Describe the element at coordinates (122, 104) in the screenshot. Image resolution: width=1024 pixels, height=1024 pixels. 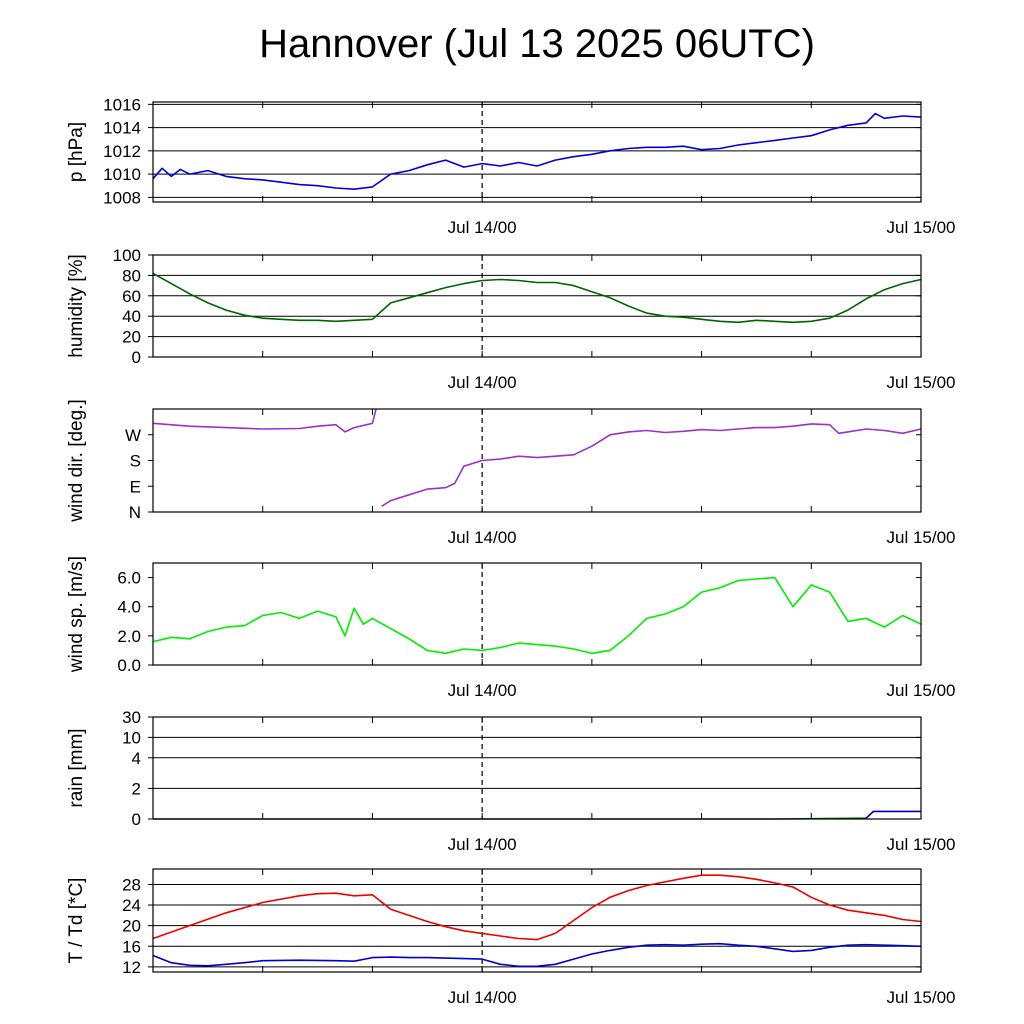
I see `y-tick-label: 1016` at that location.